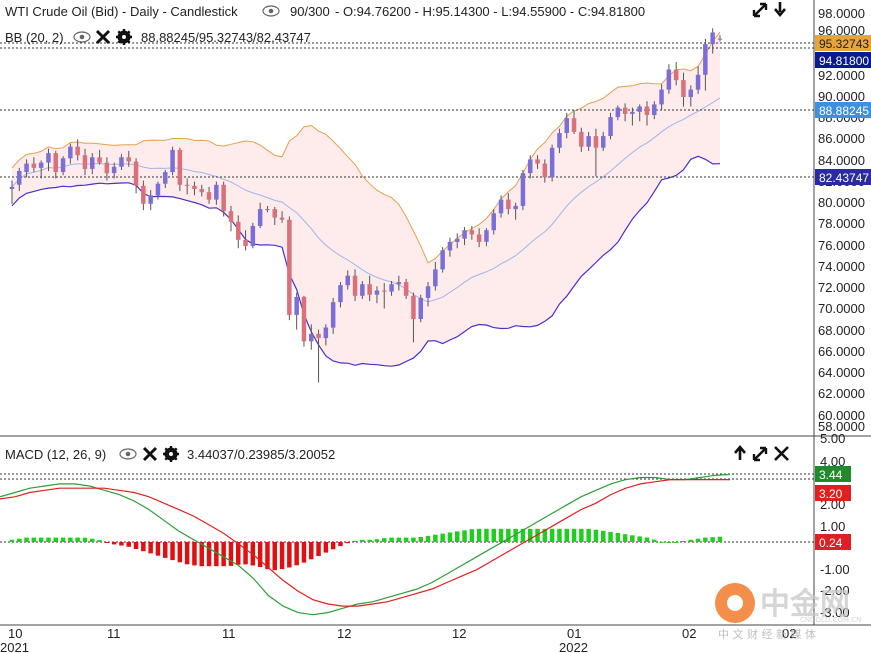 This screenshot has width=871, height=653. Describe the element at coordinates (841, 308) in the screenshot. I see `price-tick: 70.0000` at that location.